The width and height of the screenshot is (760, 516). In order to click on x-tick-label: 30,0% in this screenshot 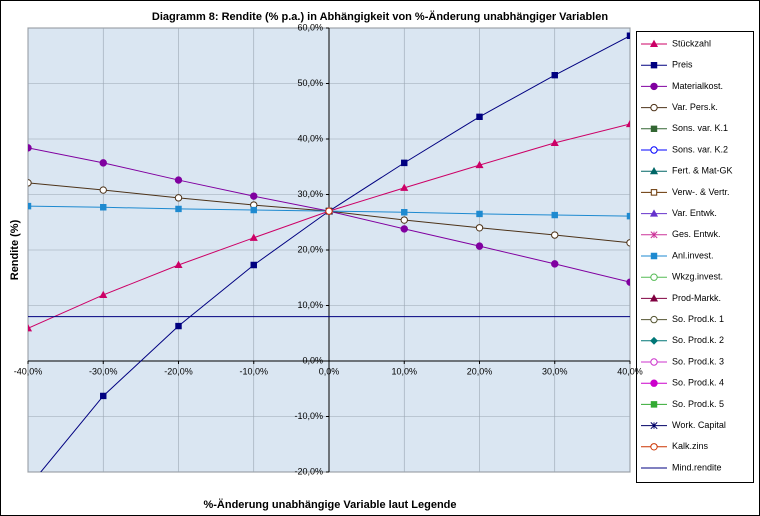, I will do `click(555, 371)`.